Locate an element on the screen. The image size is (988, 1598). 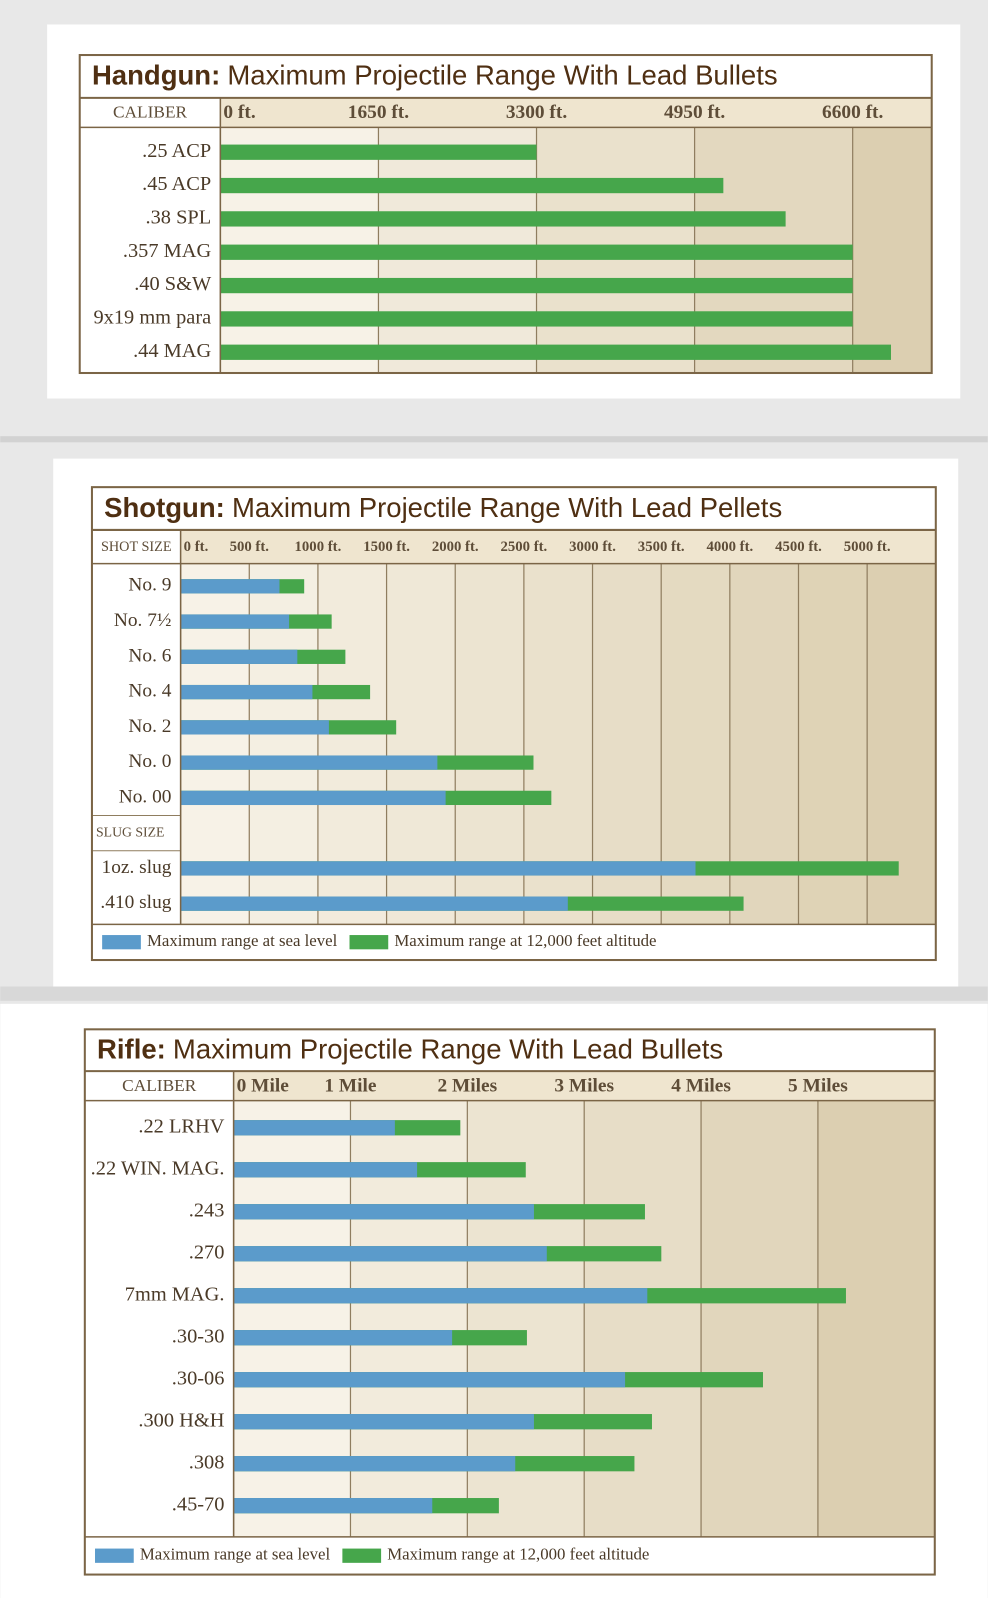
y-tick-label: 7mm MAG. is located at coordinates (175, 1294).